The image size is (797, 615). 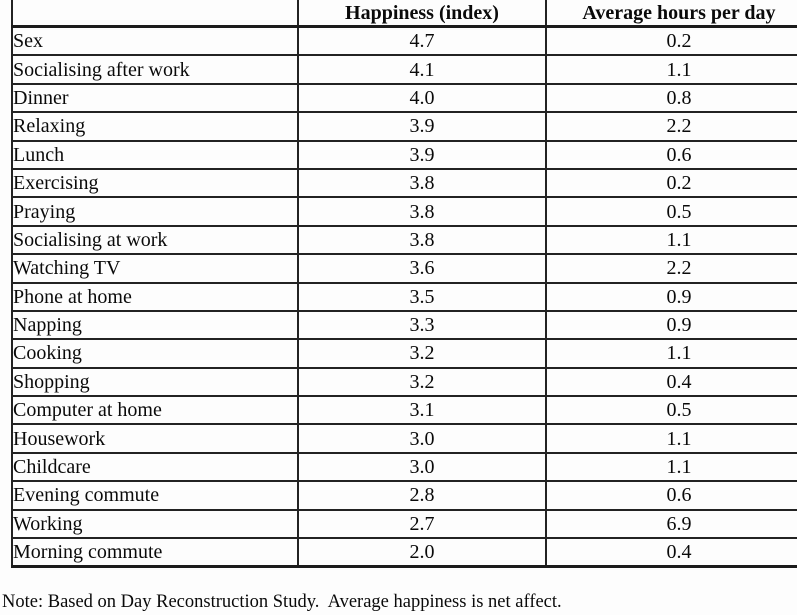 I want to click on table-row: Morning commute 2.0 0.4, so click(x=404, y=553).